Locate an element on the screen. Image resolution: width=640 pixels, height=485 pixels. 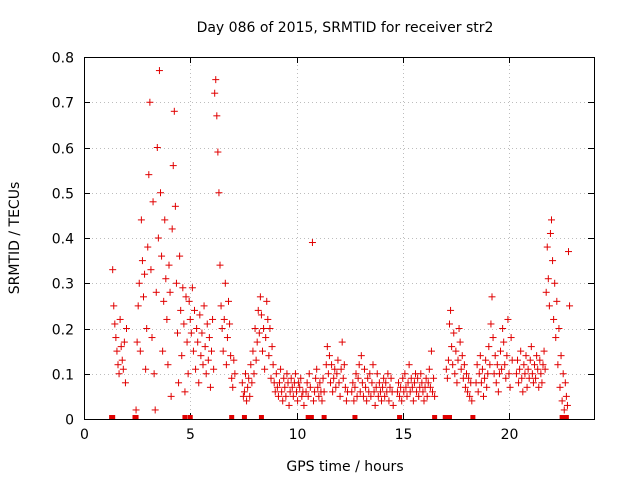
x-tick-label: 0 is located at coordinates (84, 435).